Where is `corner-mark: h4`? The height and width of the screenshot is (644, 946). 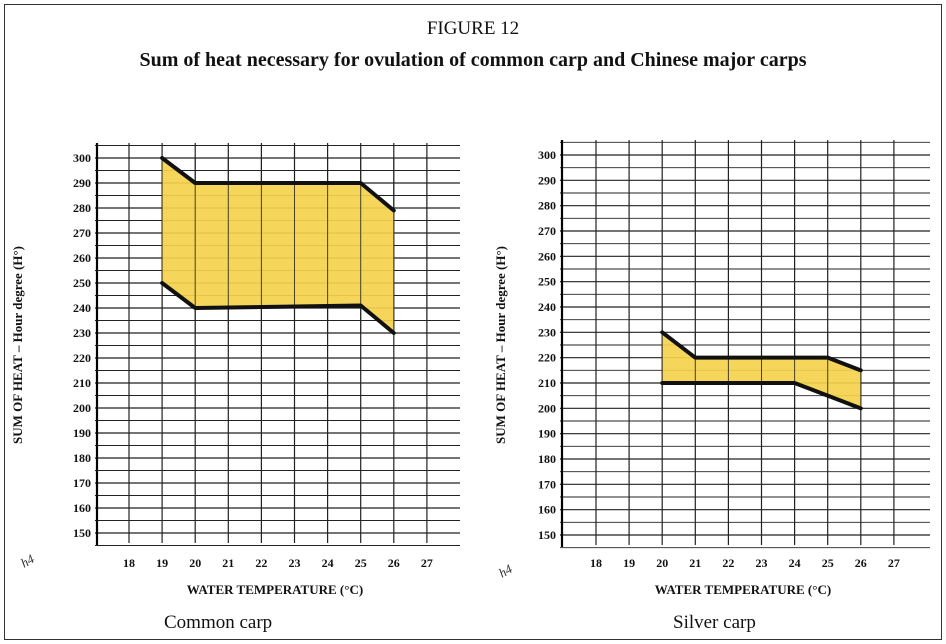
corner-mark: h4 is located at coordinates (505, 571).